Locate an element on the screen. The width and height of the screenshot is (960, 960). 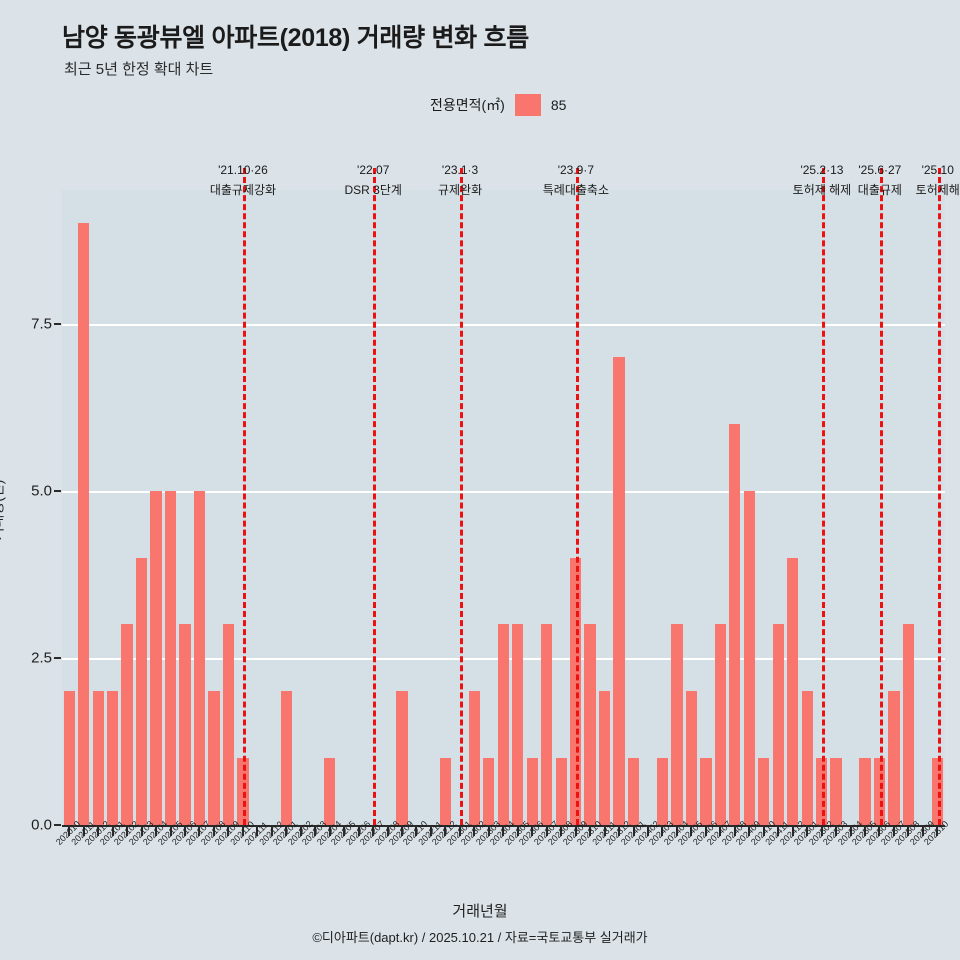
x-label-slot: 202508 is located at coordinates (907, 863).